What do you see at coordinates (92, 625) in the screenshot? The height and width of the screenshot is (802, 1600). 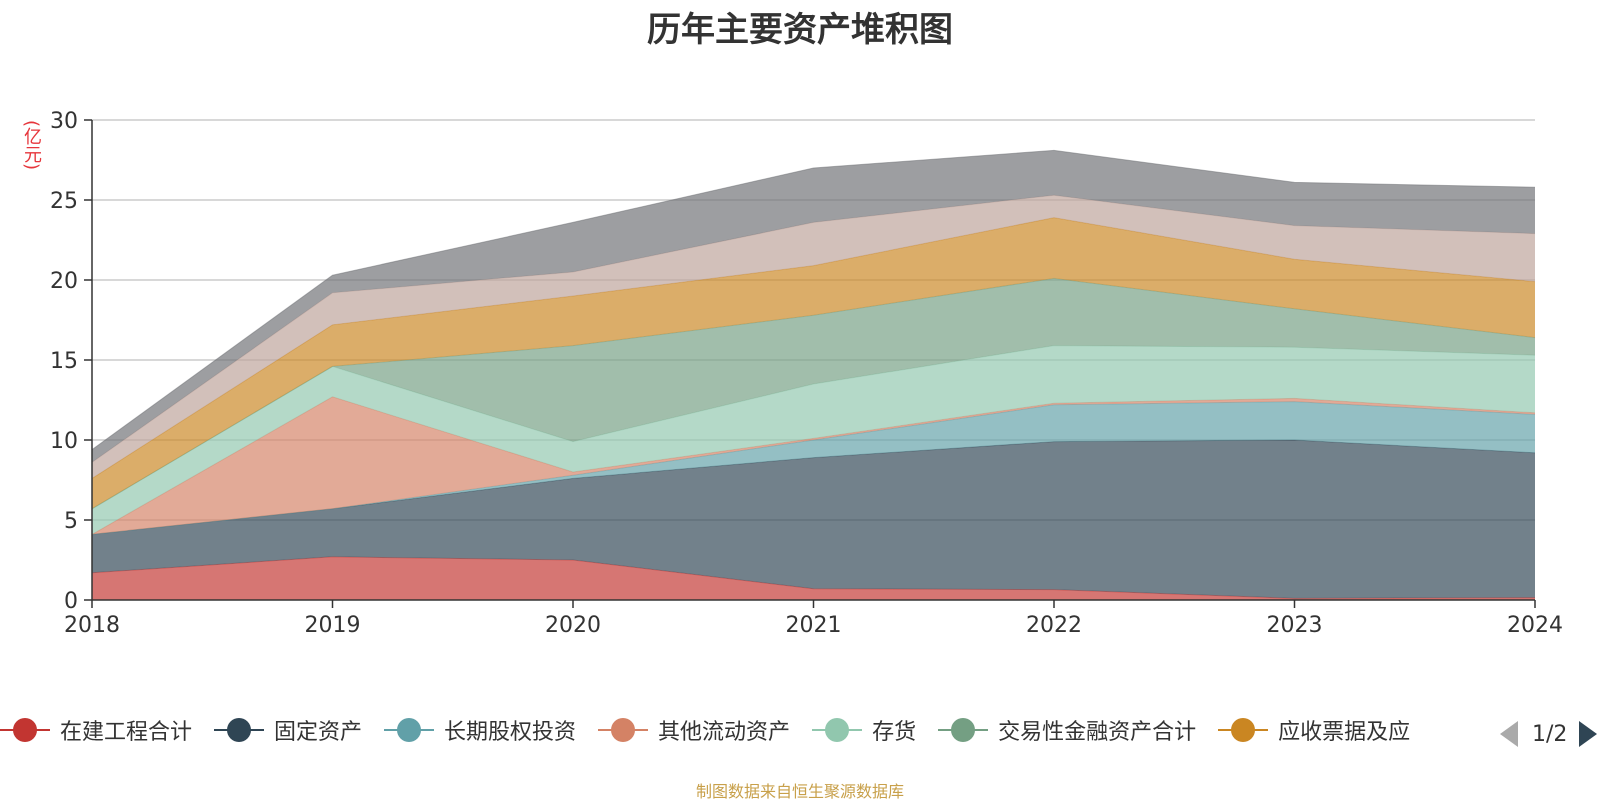 I see `x-tick-label: 2018` at bounding box center [92, 625].